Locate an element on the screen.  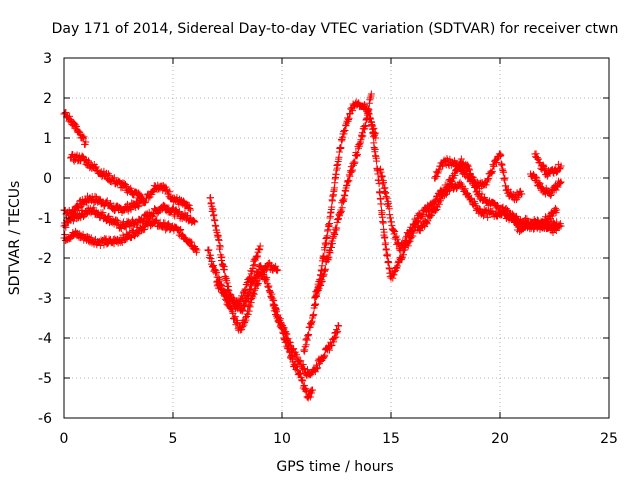
y-tick-label: -6 is located at coordinates (45, 419).